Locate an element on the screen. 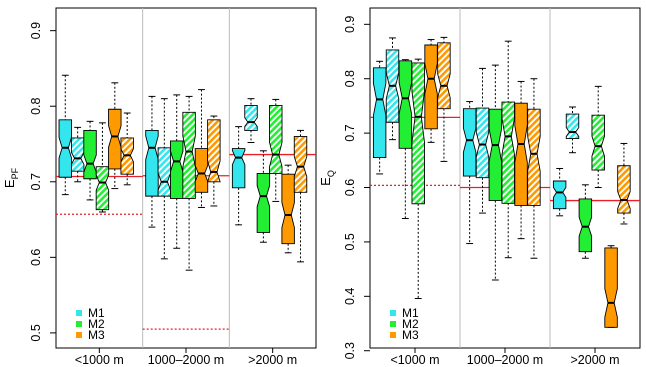  y-axis-title: EQ is located at coordinates (327, 178).